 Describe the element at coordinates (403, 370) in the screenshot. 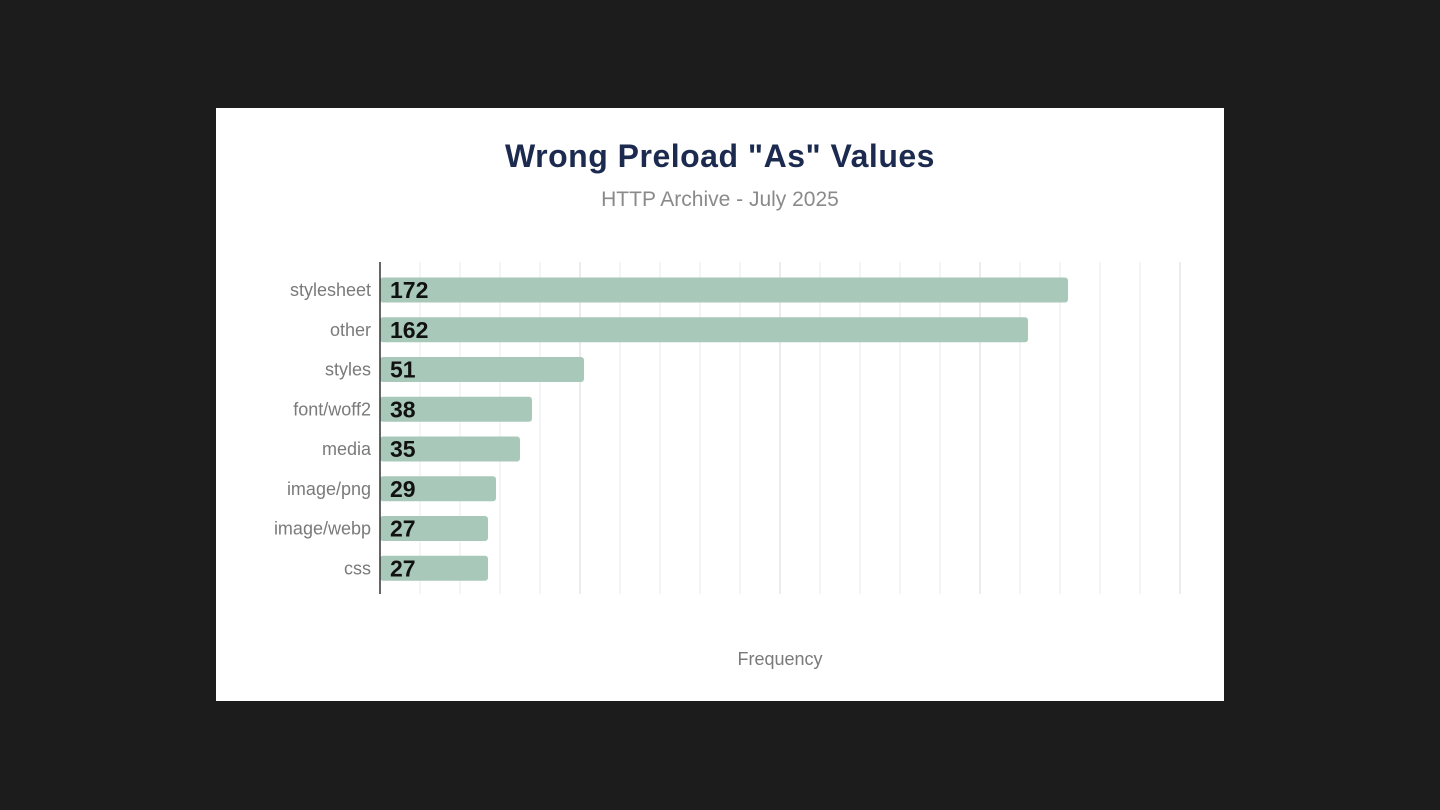

I see `value-label: 51` at that location.